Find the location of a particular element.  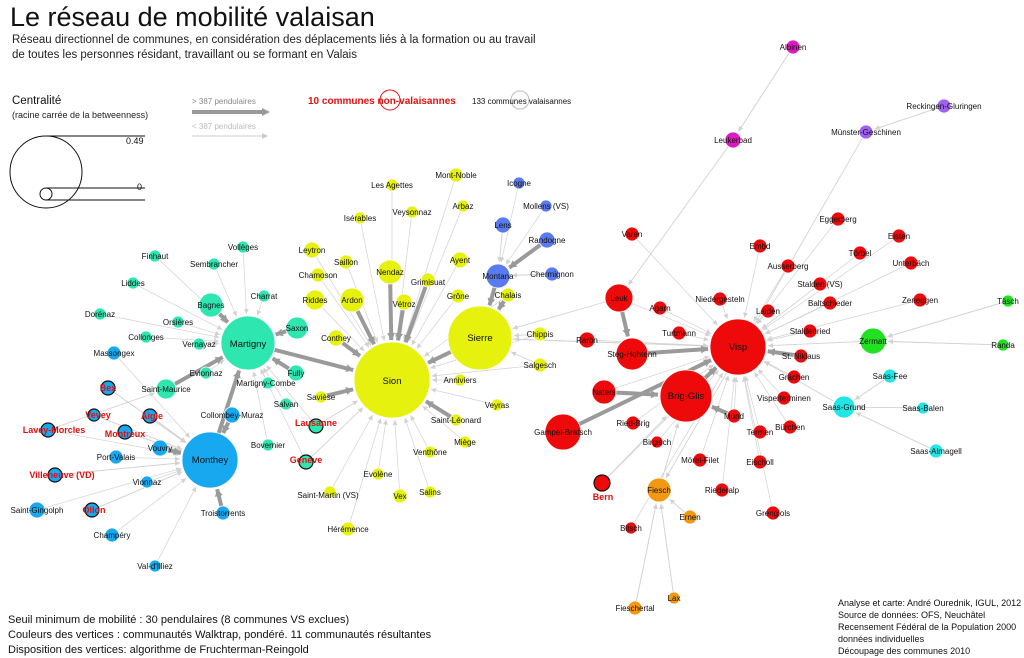

node-charrat is located at coordinates (264, 296).